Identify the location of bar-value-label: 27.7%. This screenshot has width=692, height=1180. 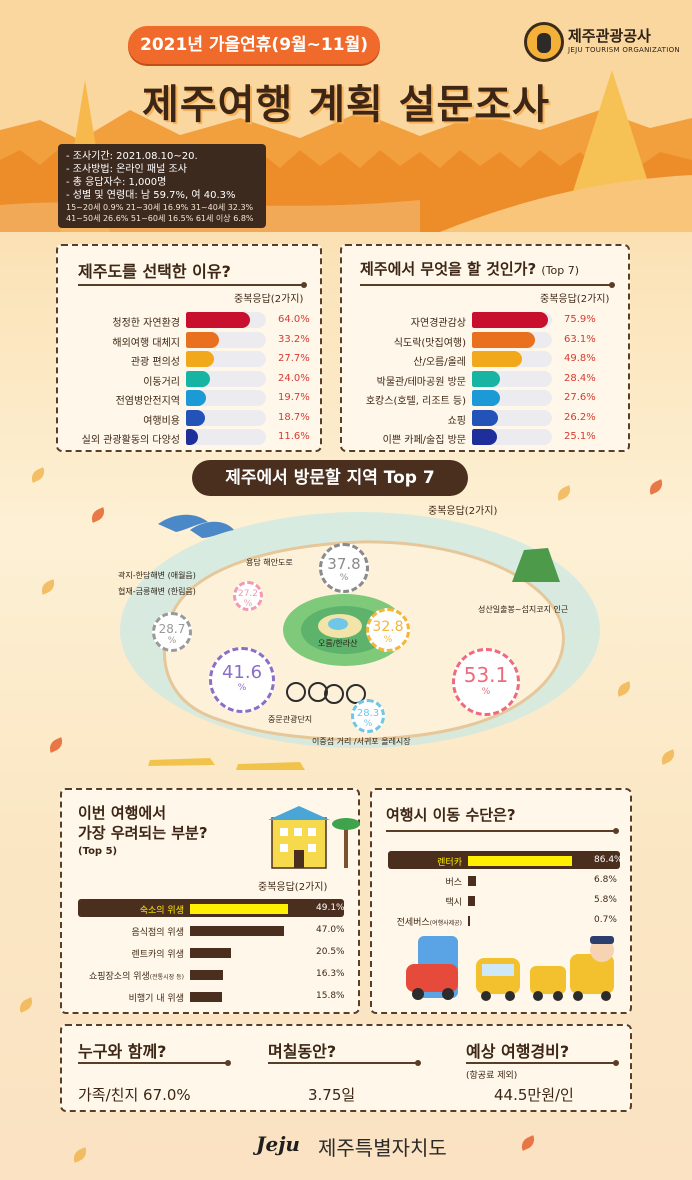
(294, 358).